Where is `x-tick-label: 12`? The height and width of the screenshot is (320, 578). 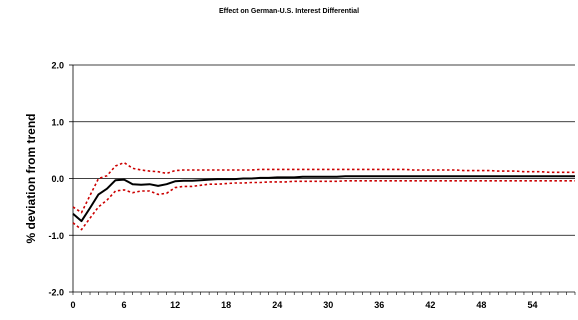 x-tick-label: 12 is located at coordinates (175, 305).